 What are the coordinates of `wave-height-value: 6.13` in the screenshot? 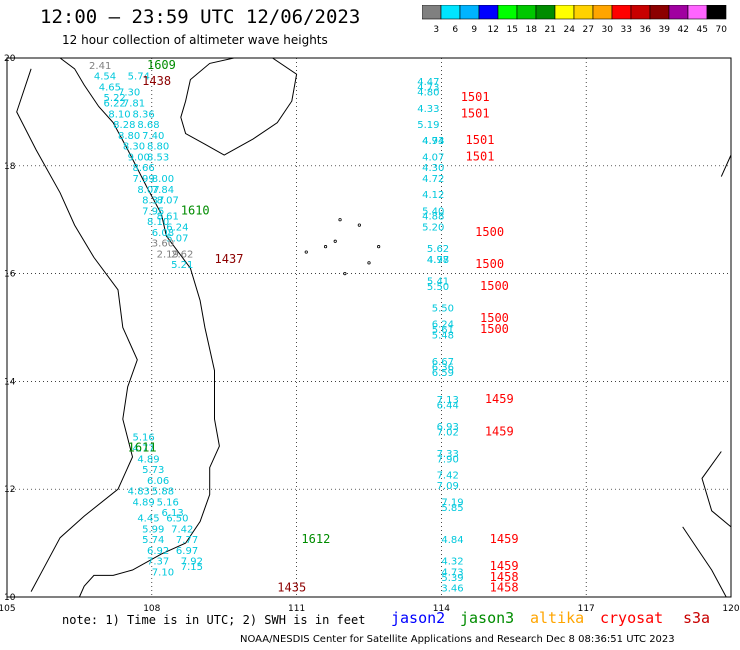 It's located at (172, 513).